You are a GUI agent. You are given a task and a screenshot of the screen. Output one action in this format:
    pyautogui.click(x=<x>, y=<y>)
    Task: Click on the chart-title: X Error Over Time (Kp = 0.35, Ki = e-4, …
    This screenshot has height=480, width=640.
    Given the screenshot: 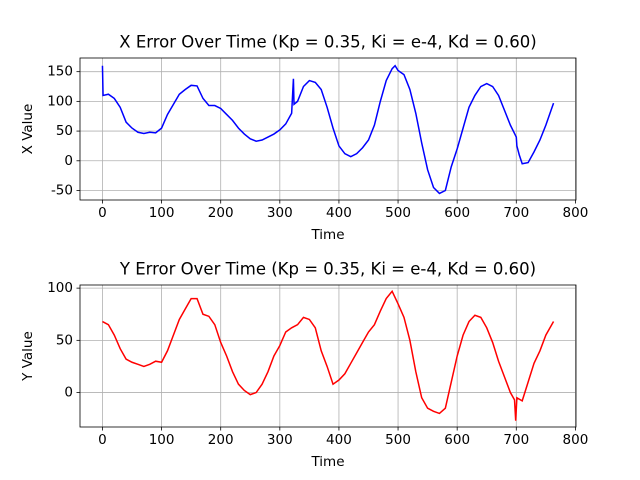 What is the action you would take?
    pyautogui.click(x=327, y=42)
    